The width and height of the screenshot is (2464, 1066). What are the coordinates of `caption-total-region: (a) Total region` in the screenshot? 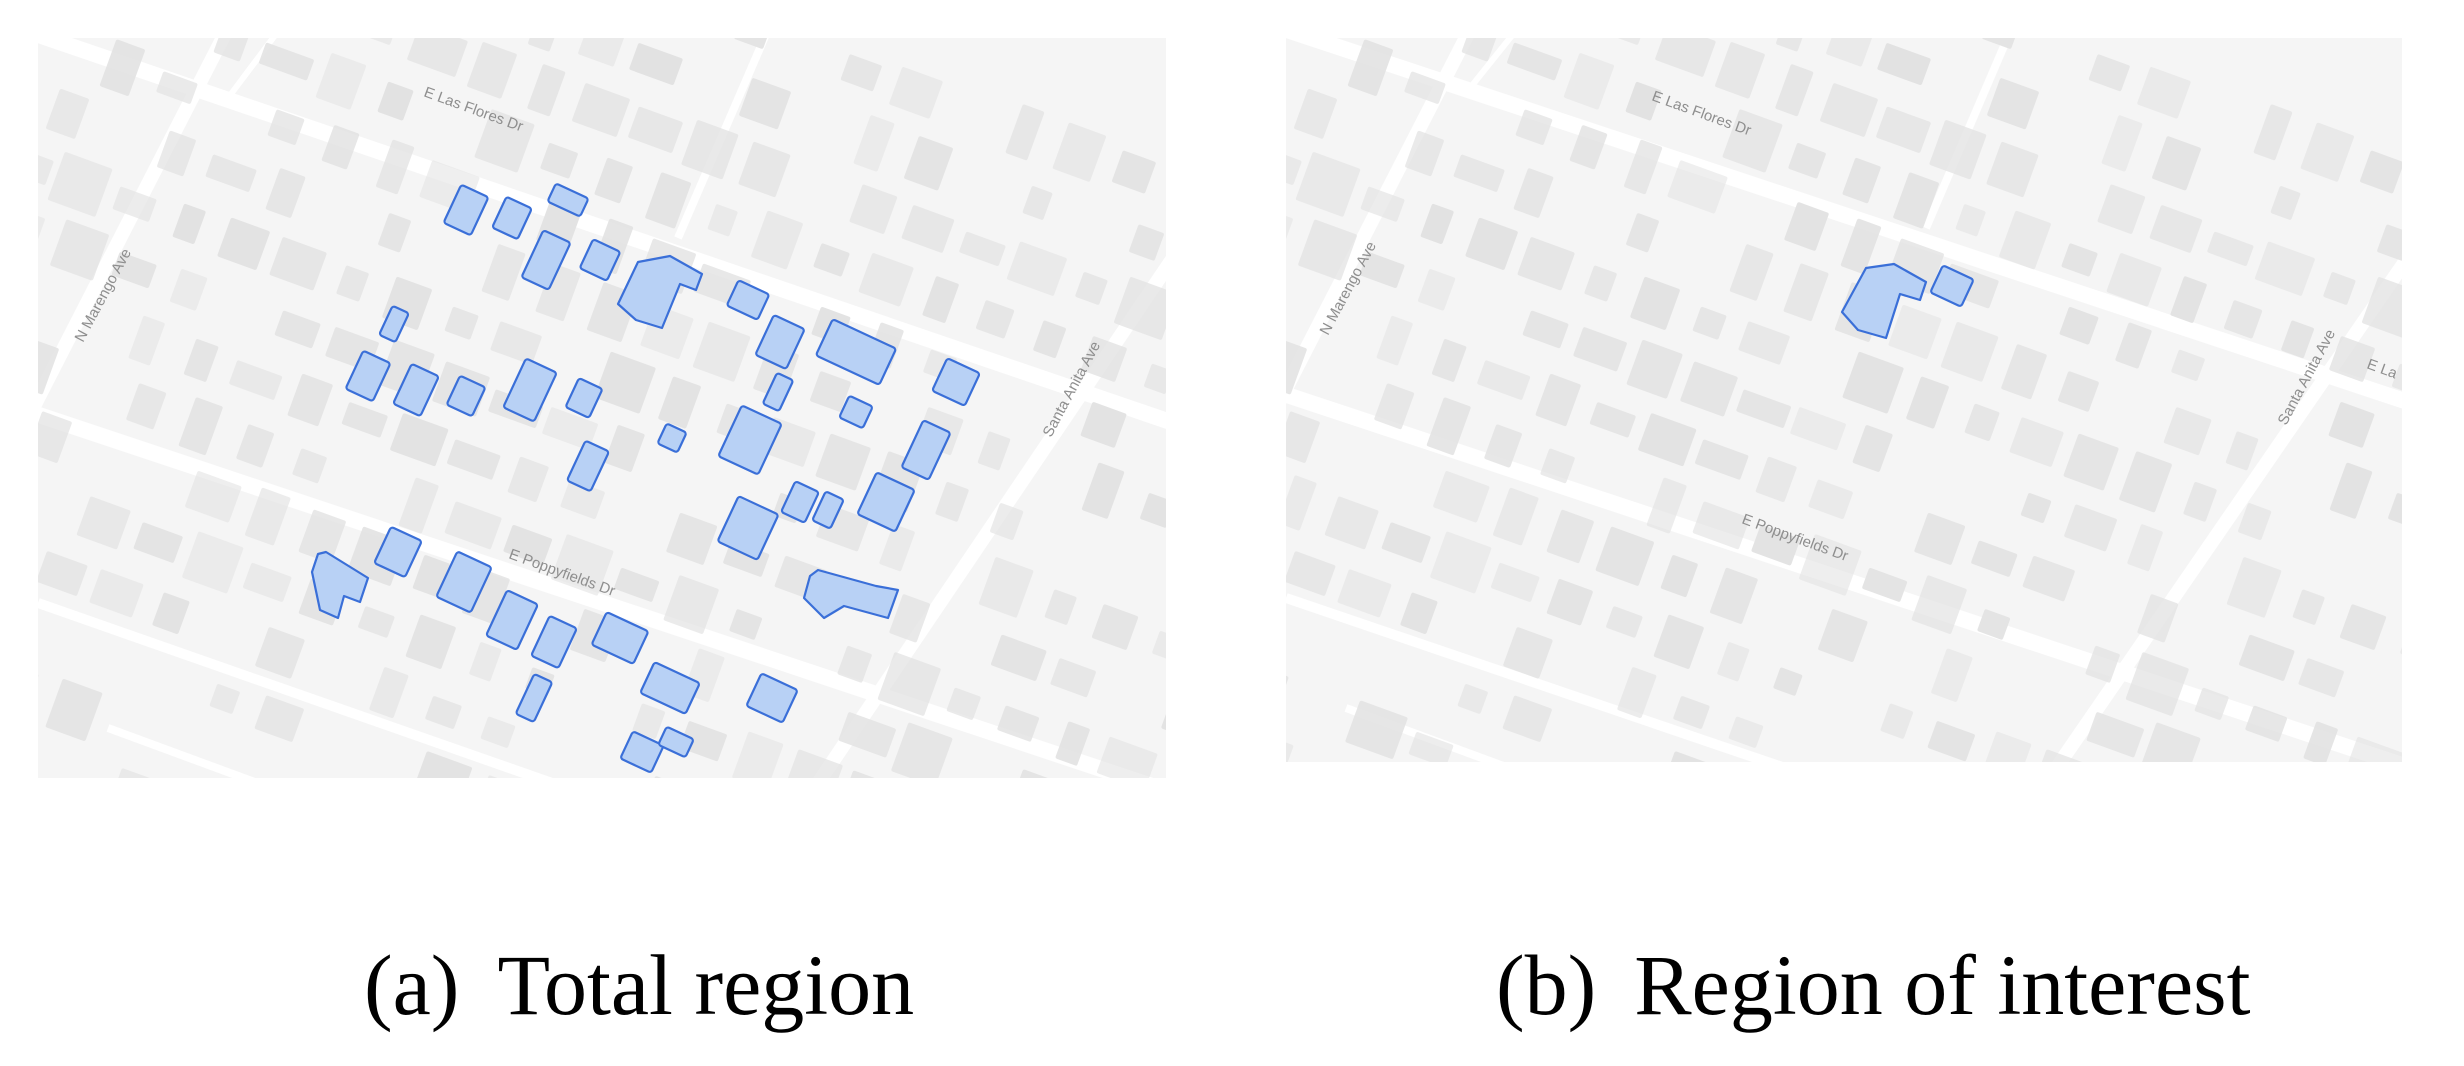 It's located at (639, 985).